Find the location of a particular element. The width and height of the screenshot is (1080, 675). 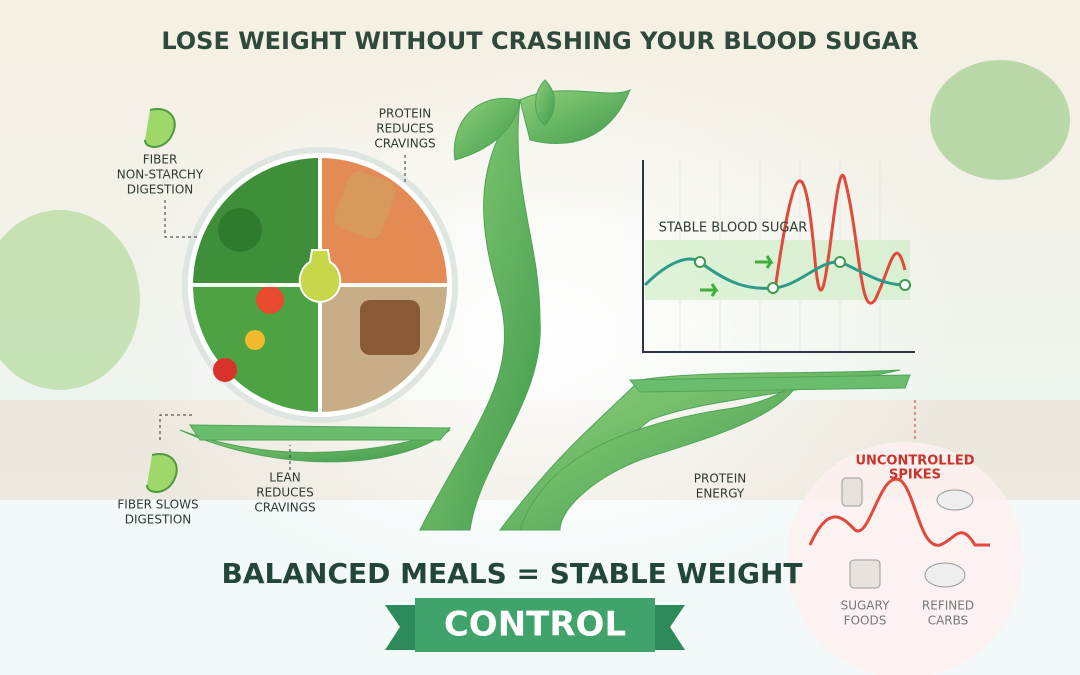

spikes-title: UNCONTROLLED is located at coordinates (914, 461).